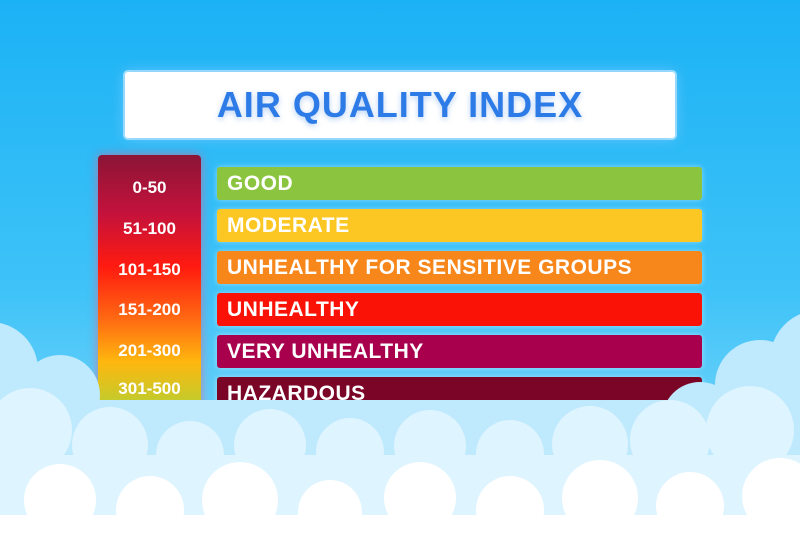  Describe the element at coordinates (293, 309) in the screenshot. I see `band-label-unhealthy: UNHEALTHY` at that location.